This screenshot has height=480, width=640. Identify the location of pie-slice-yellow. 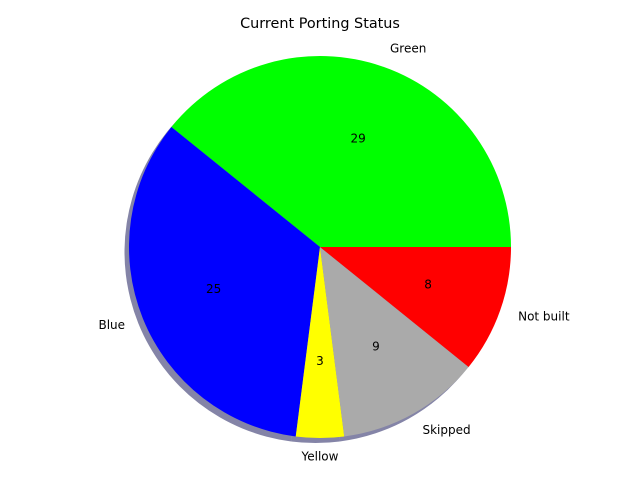
(320, 342).